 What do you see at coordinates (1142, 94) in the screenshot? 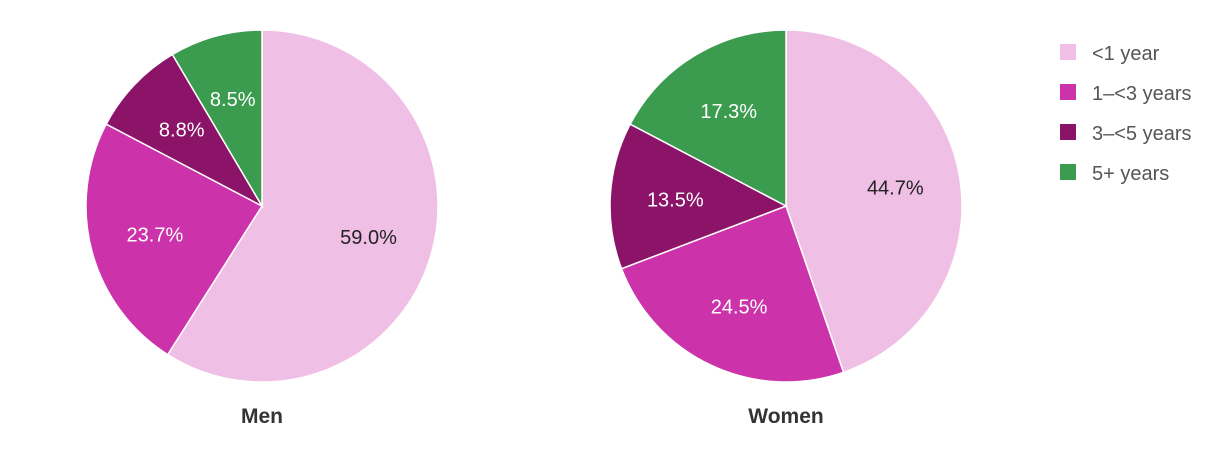
I see `legend-label-1: 1–<3 years` at bounding box center [1142, 94].